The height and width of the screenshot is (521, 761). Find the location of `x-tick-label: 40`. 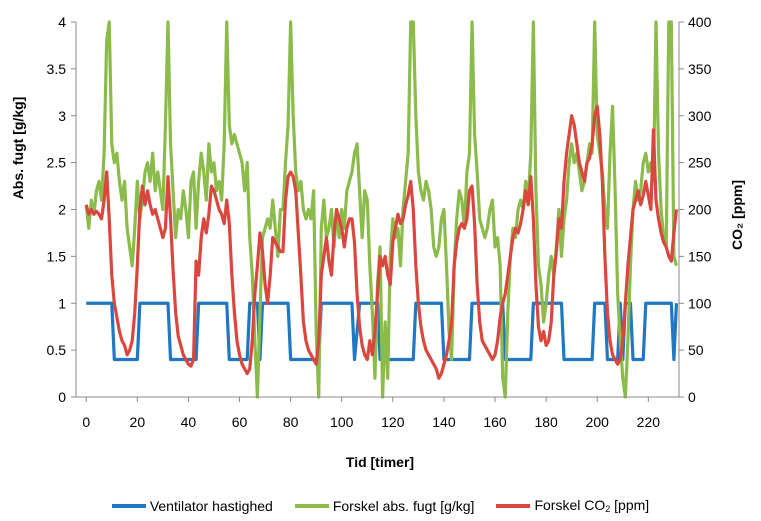

x-tick-label: 40 is located at coordinates (189, 422).